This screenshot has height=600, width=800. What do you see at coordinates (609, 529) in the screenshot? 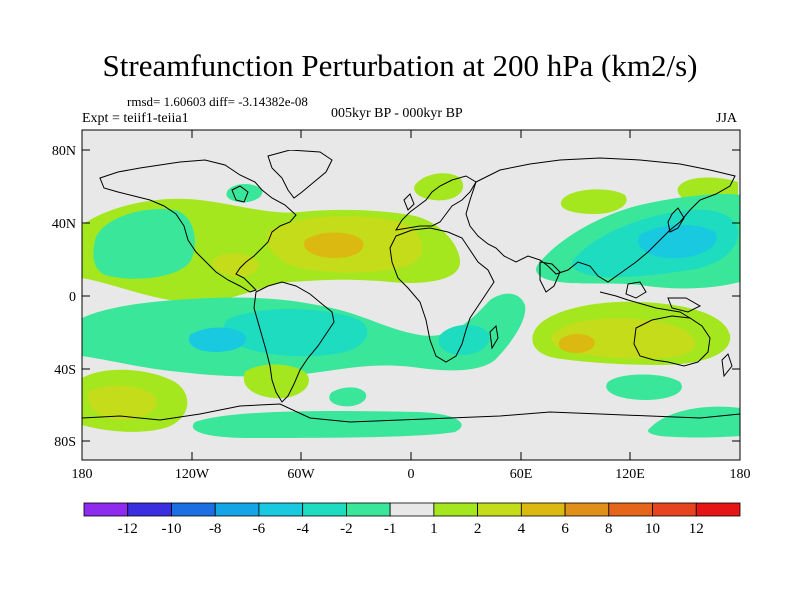
I see `colorbar-label: 8` at bounding box center [609, 529].